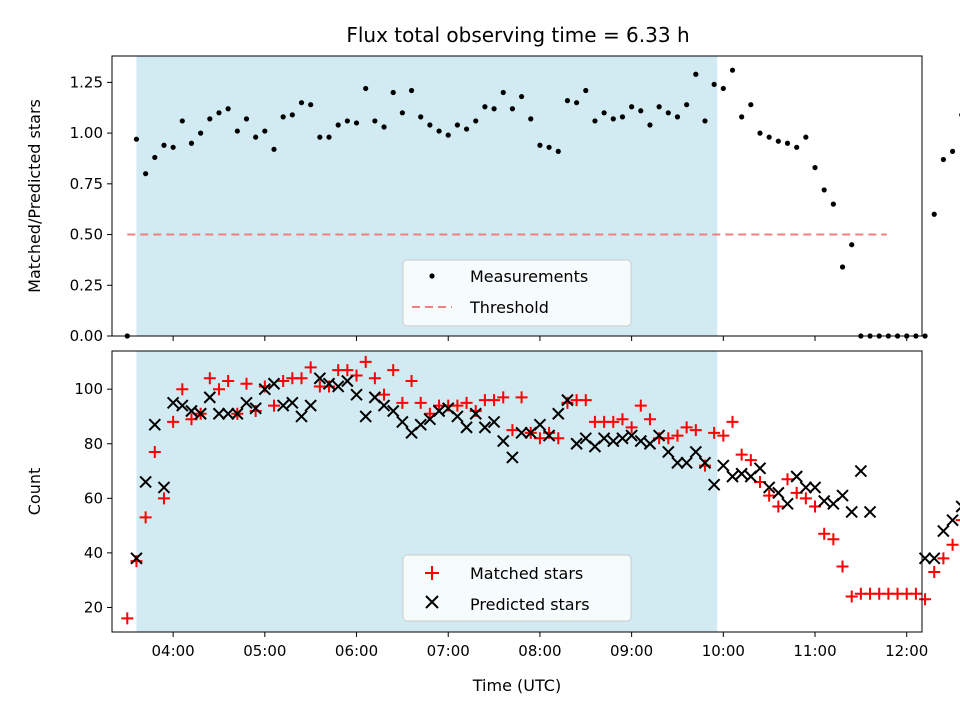  Describe the element at coordinates (264, 651) in the screenshot. I see `x-tick-label: 05:00` at that location.